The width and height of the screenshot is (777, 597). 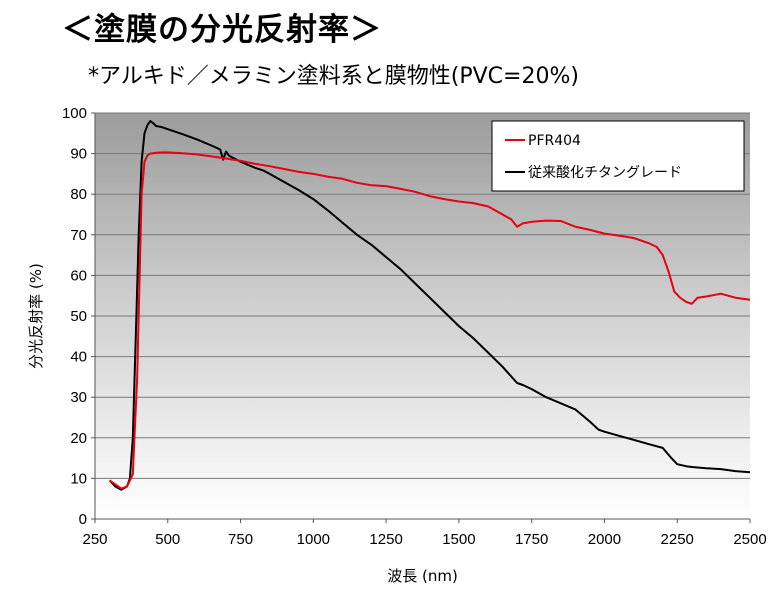 I want to click on x-tick-label: 250, so click(x=94, y=539).